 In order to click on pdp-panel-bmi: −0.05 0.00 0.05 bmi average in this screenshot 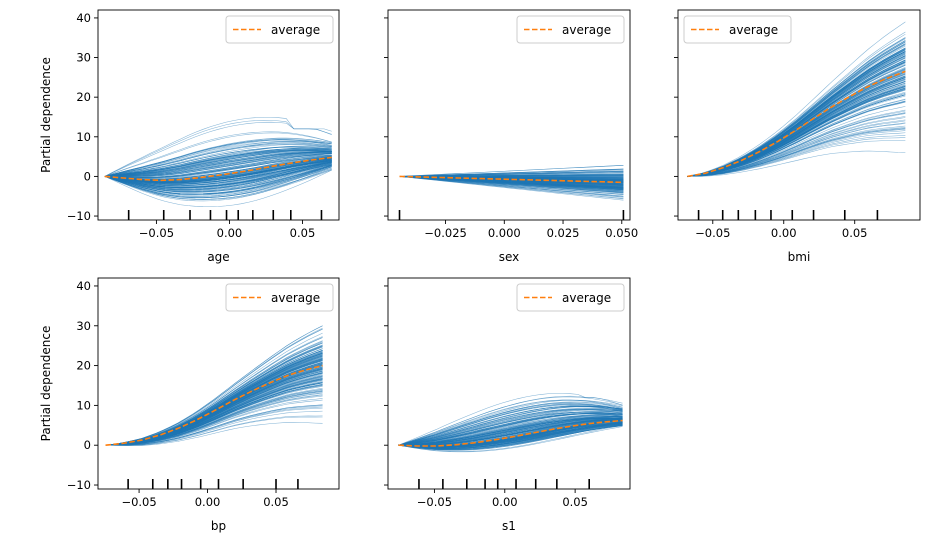, I will do `click(797, 136)`.